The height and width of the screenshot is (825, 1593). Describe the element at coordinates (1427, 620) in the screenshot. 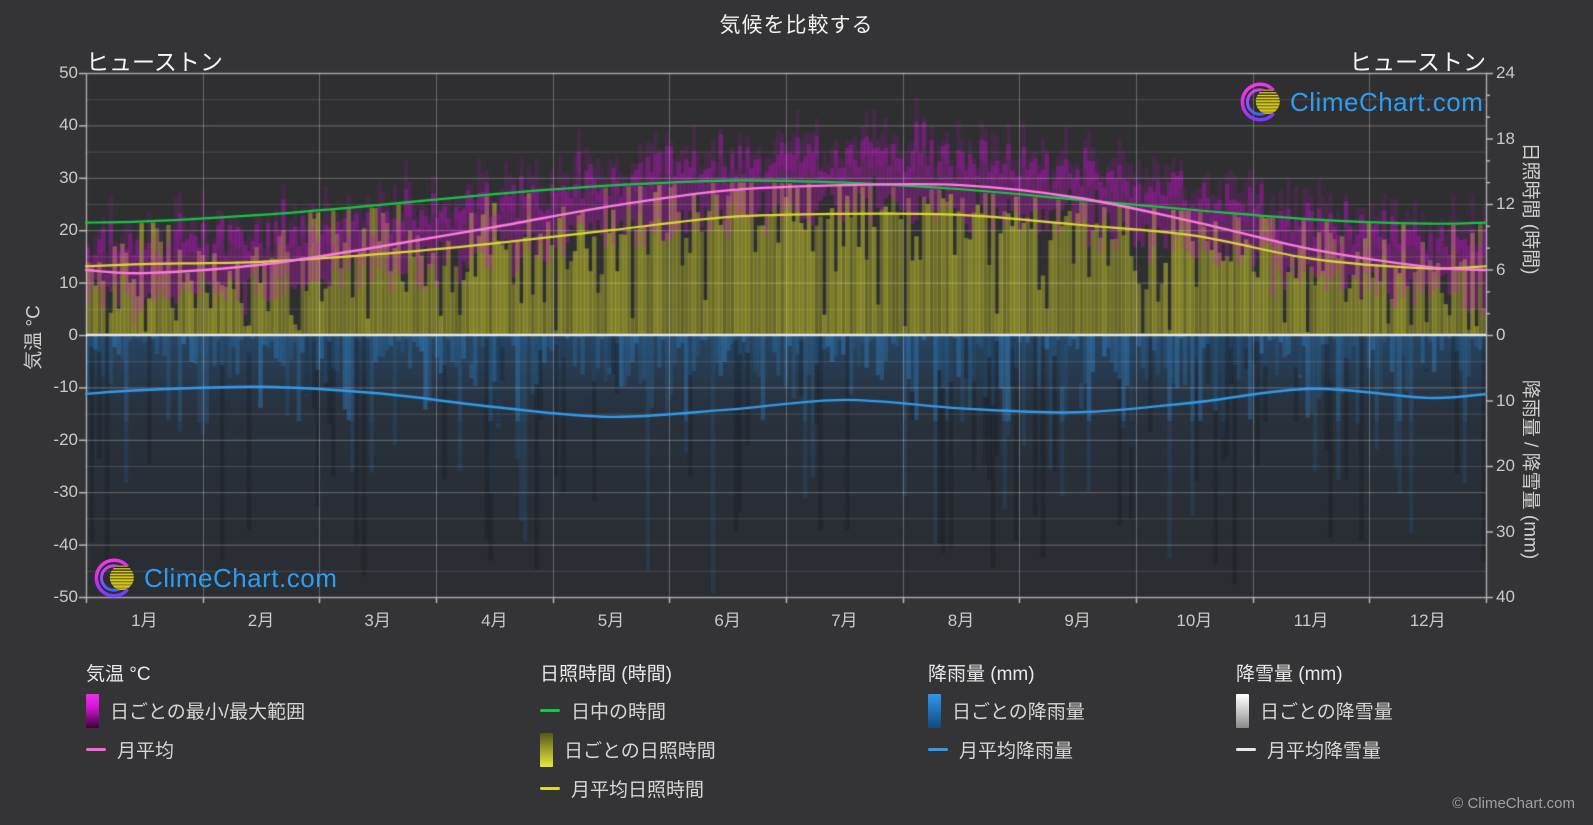

I see `month-label: 12月` at that location.